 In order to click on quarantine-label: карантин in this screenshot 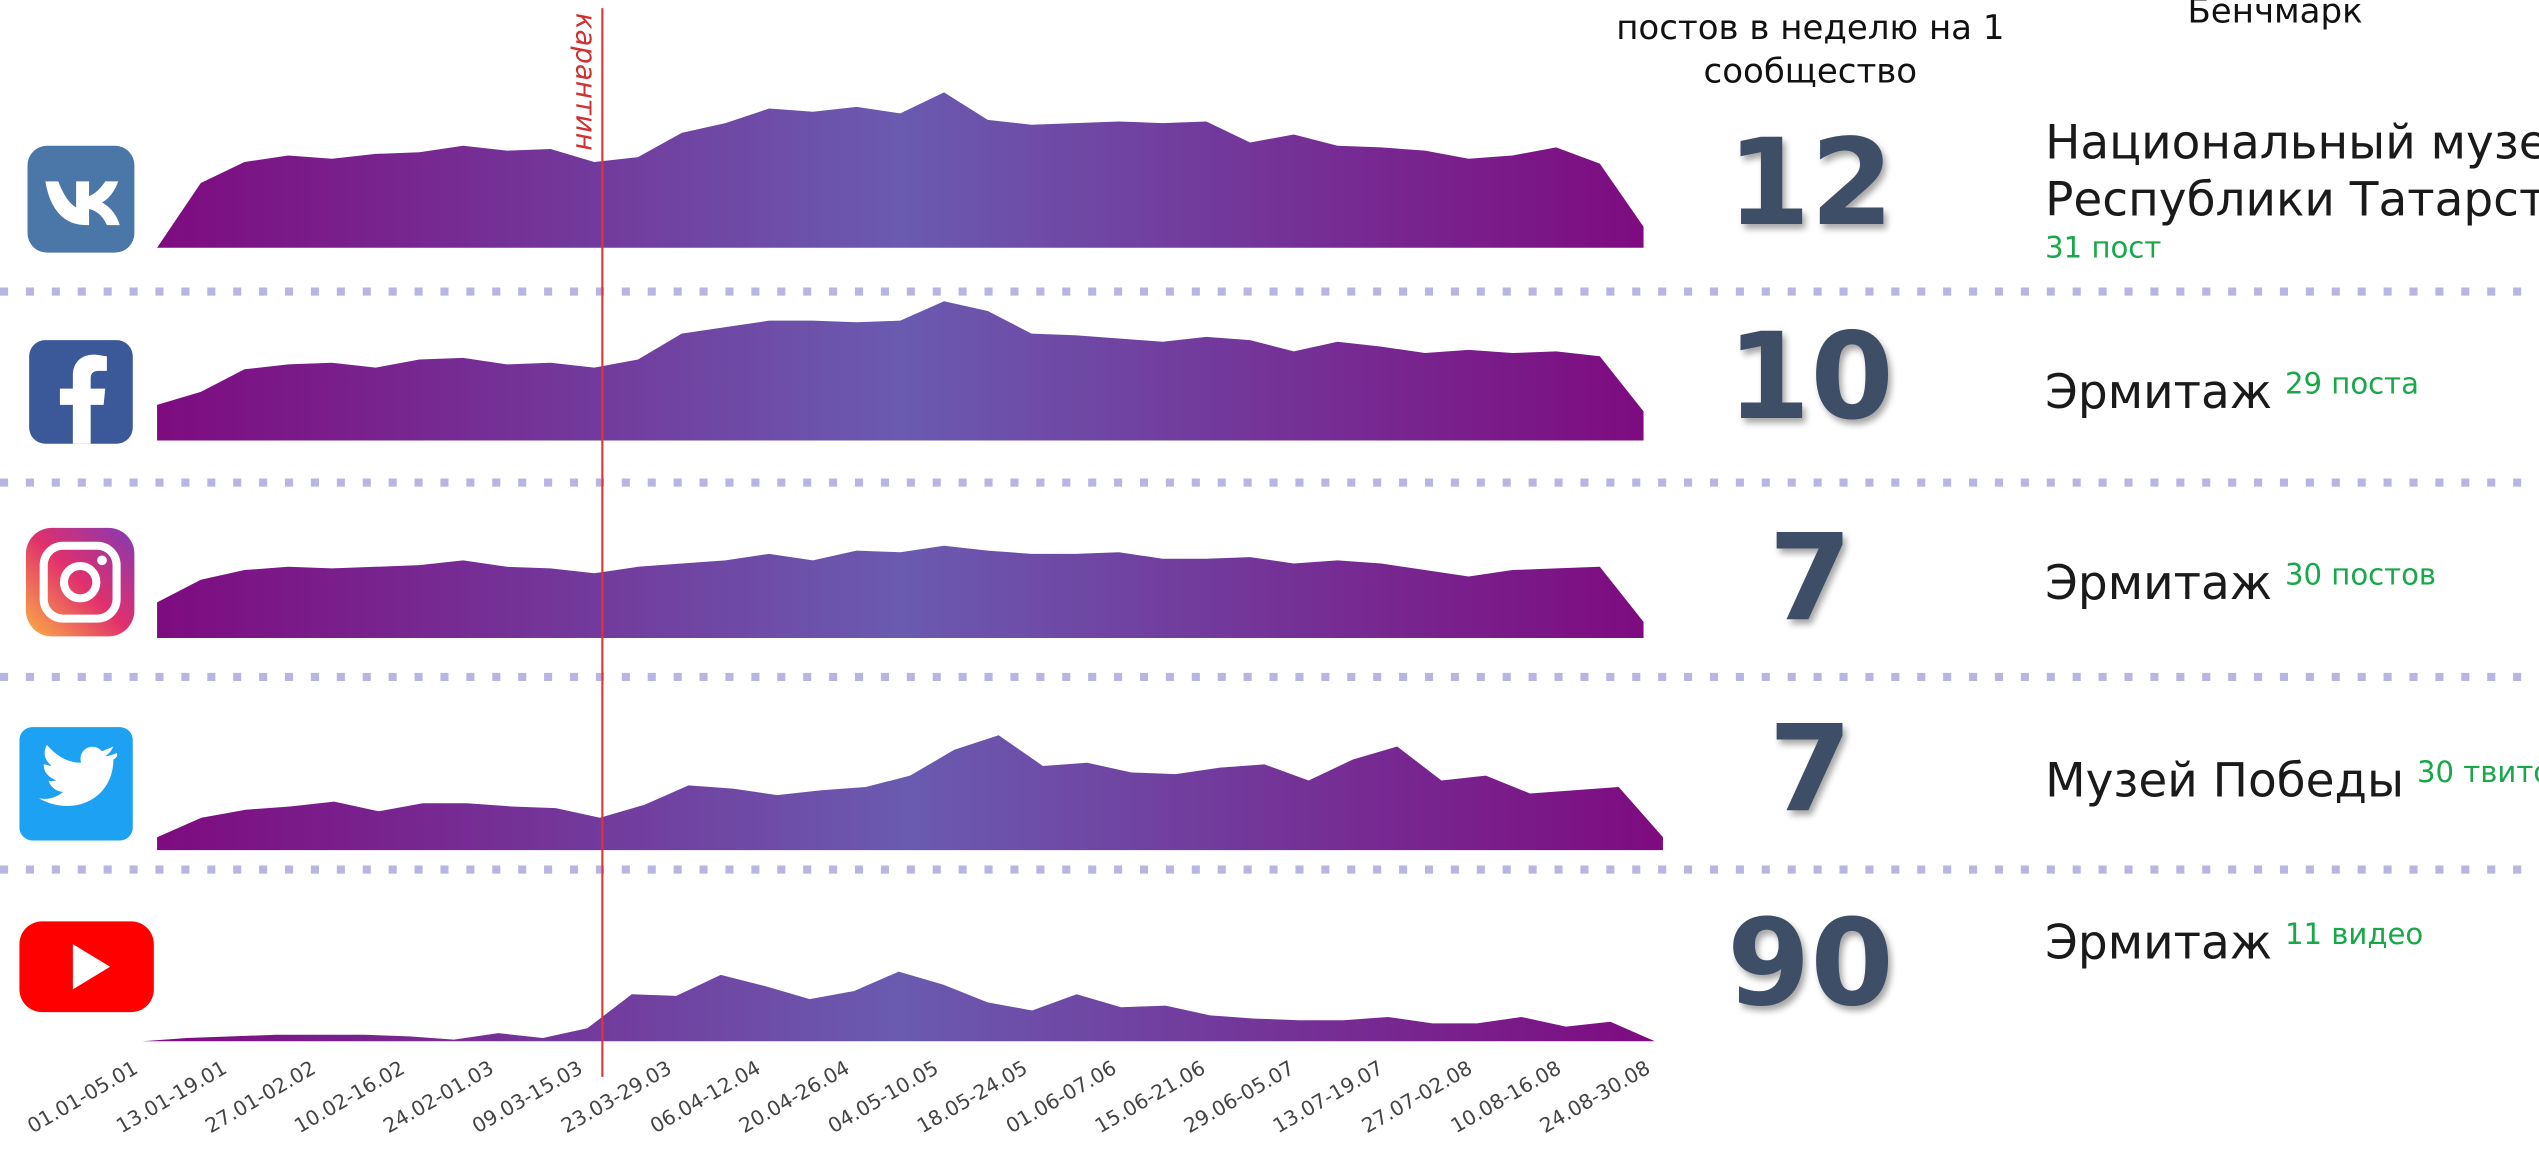, I will do `click(586, 82)`.